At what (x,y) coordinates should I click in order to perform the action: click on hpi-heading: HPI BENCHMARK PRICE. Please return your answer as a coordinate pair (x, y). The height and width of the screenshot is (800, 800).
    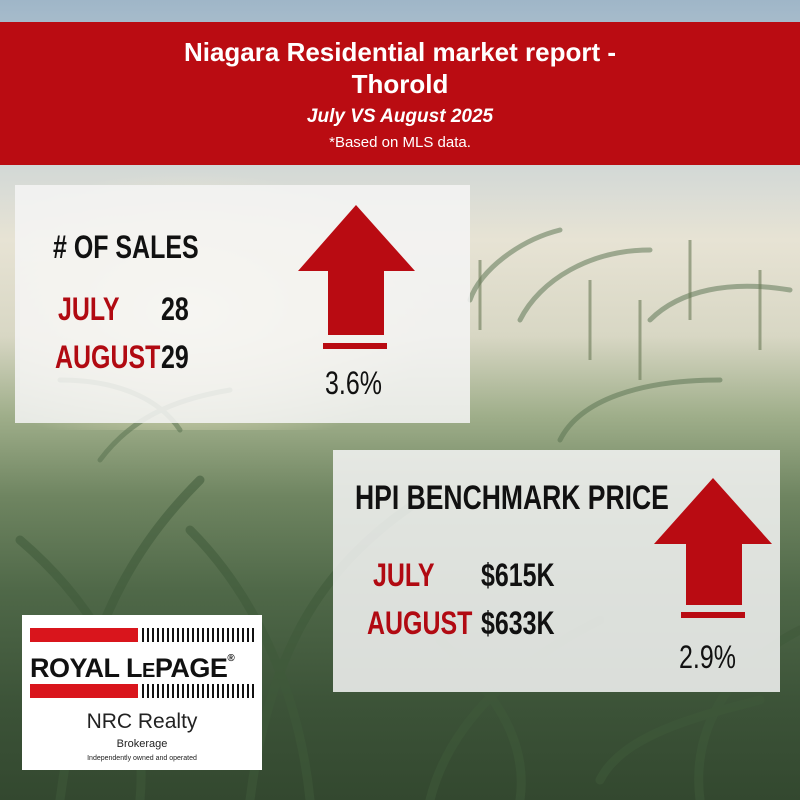
    Looking at the image, I should click on (512, 498).